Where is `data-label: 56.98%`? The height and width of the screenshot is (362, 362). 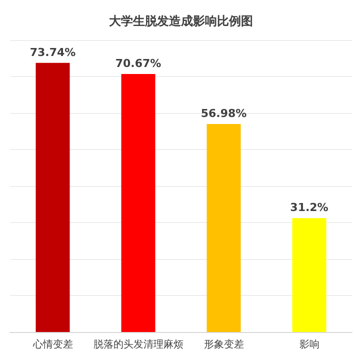
data-label: 56.98% is located at coordinates (223, 113).